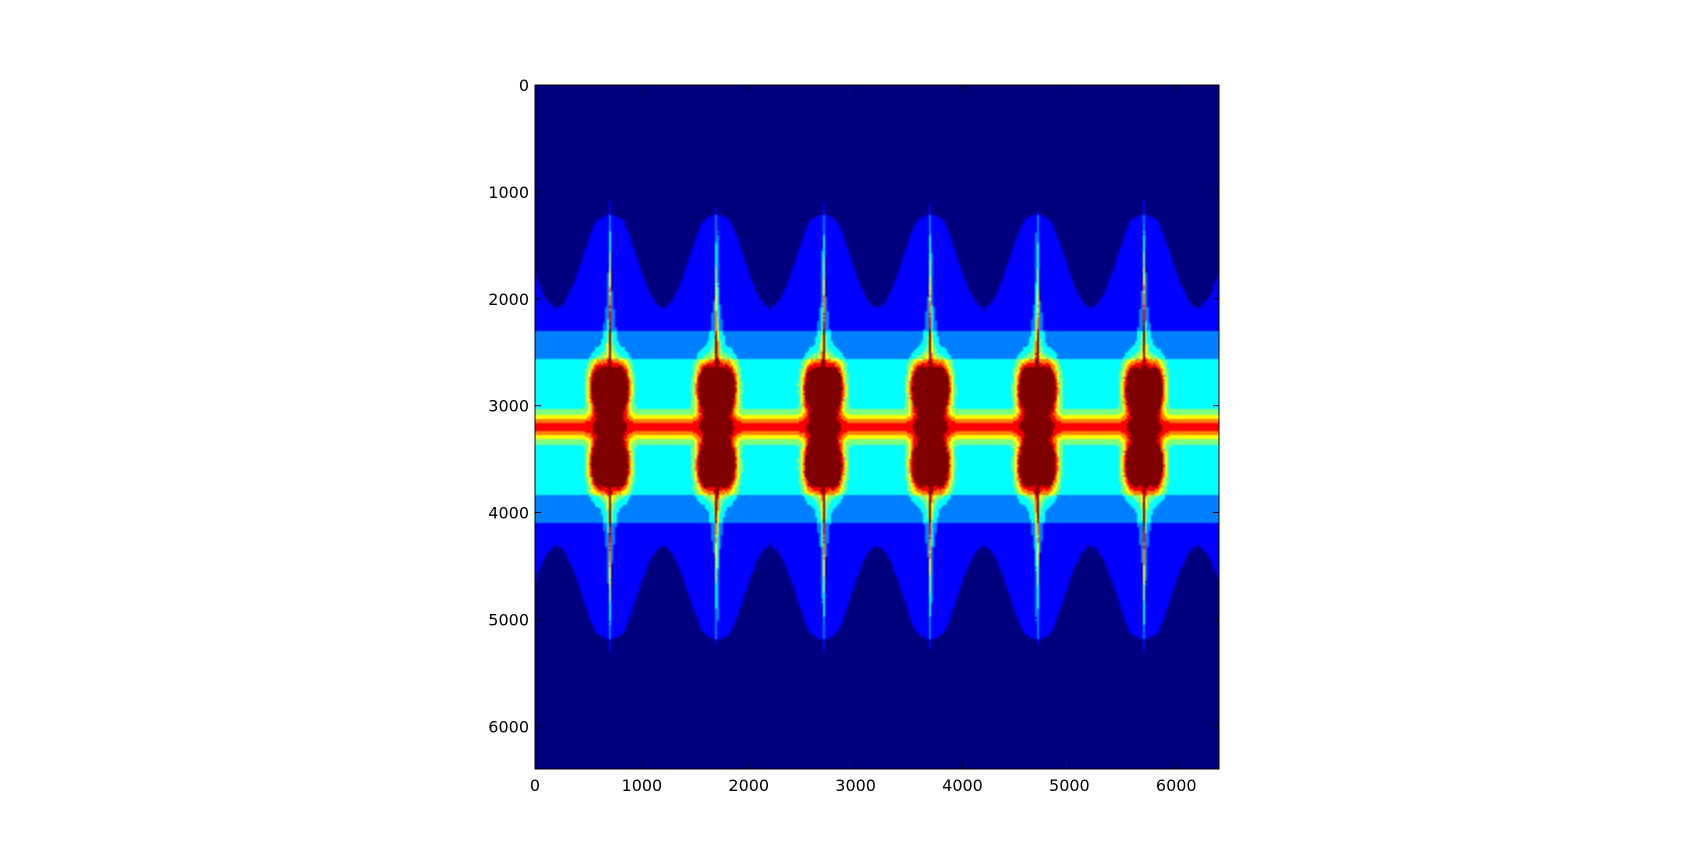 This screenshot has width=1707, height=850. Describe the element at coordinates (508, 299) in the screenshot. I see `y-tick-label: 2000` at that location.